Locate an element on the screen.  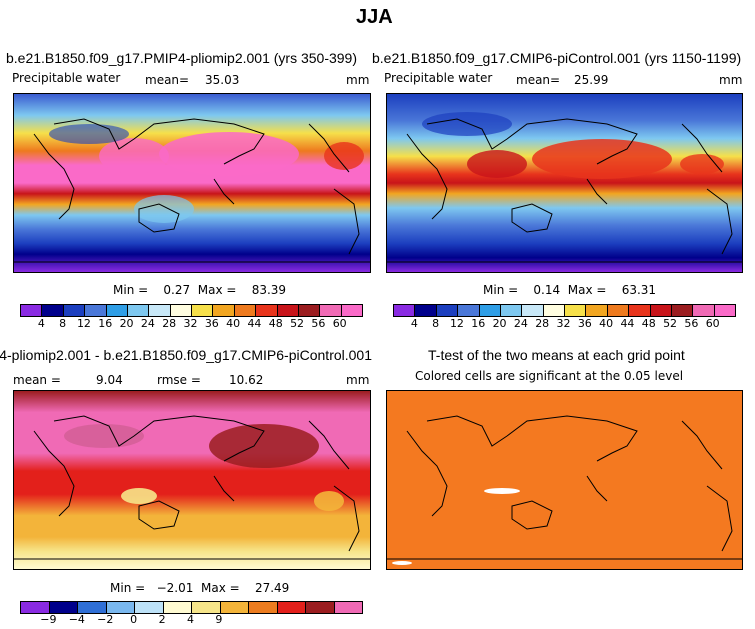
colorbar-panel3-tick-label: 0 is located at coordinates (134, 619).